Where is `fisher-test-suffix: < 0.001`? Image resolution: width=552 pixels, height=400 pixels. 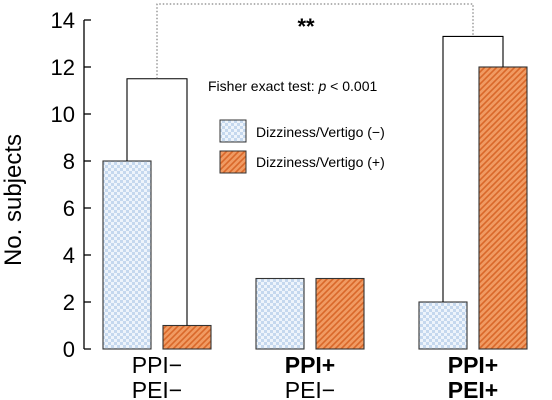 fisher-test-suffix: < 0.001 is located at coordinates (351, 86).